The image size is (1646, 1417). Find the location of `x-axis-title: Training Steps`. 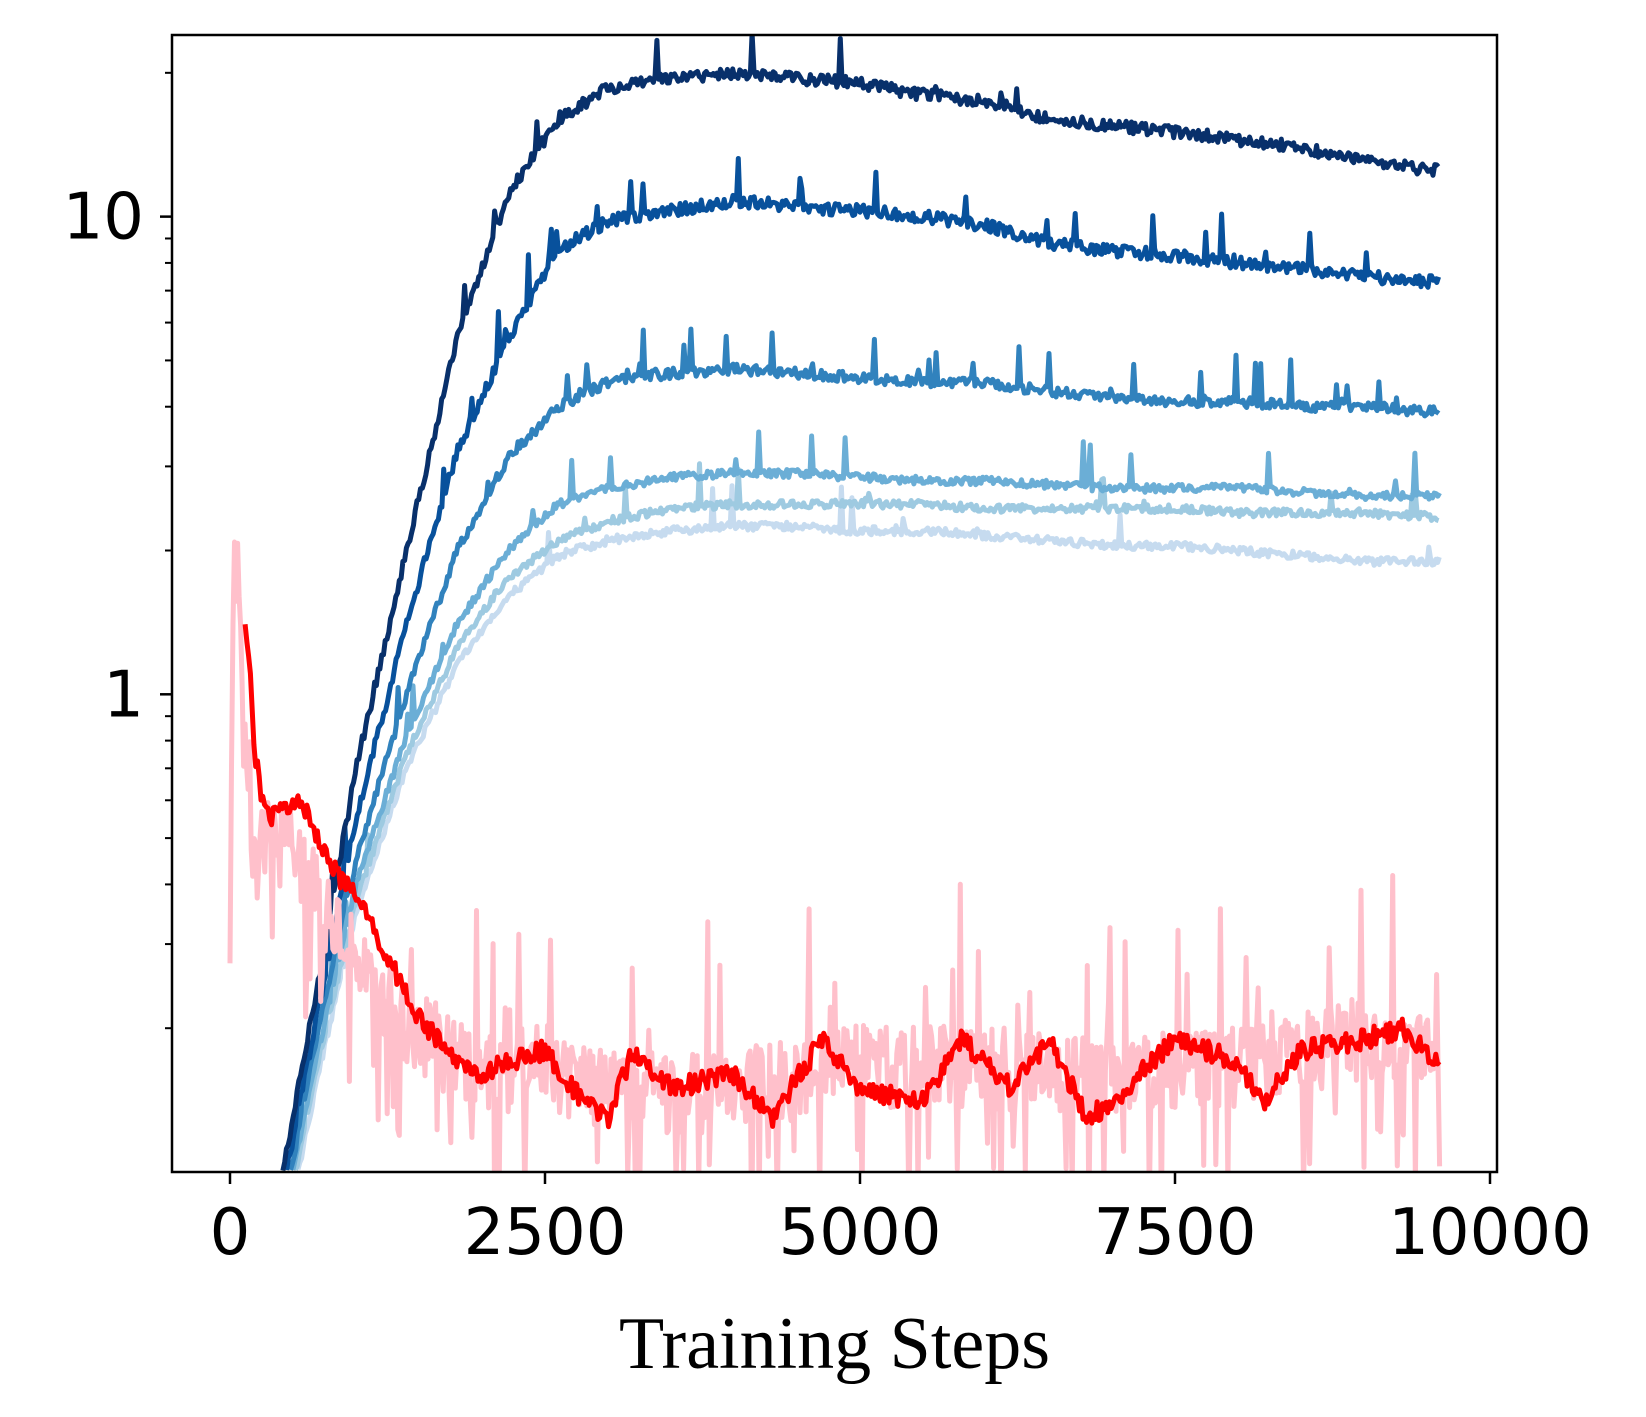

x-axis-title: Training Steps is located at coordinates (834, 1344).